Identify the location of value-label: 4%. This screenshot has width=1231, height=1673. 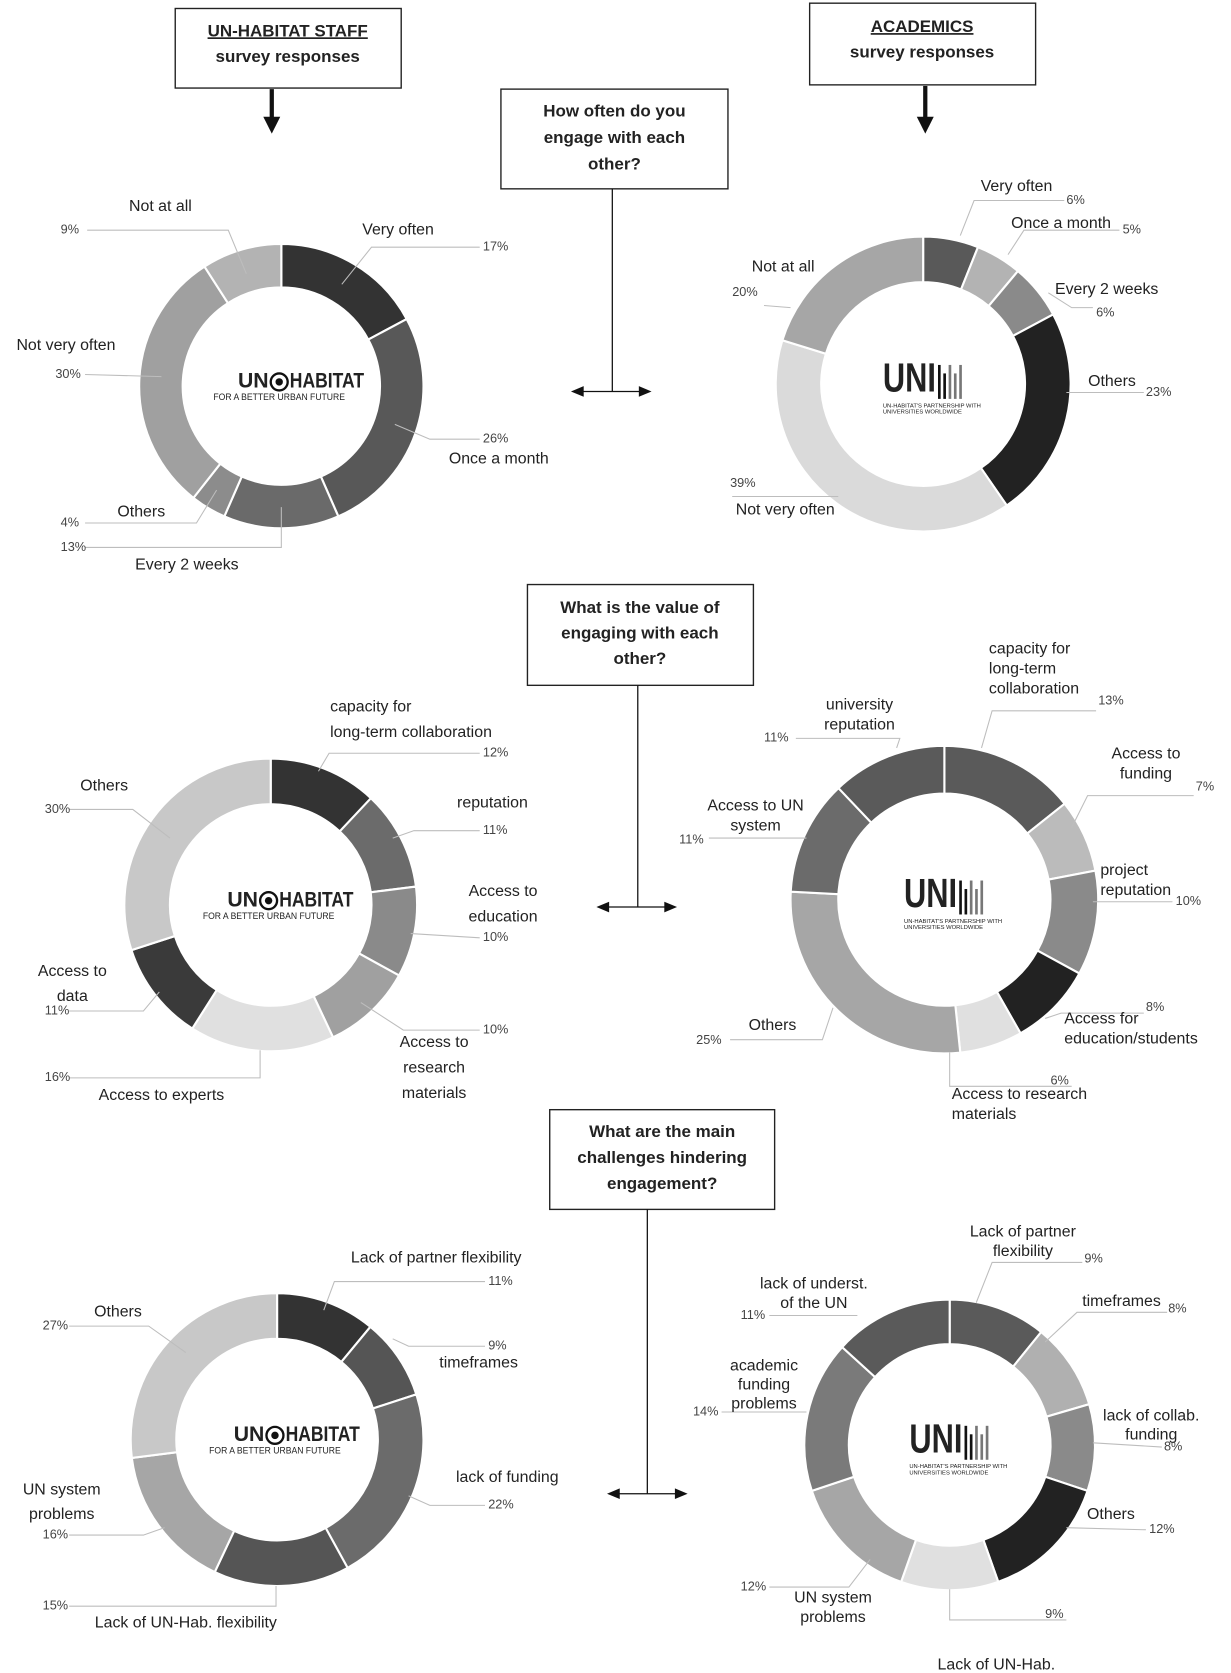
(70, 521).